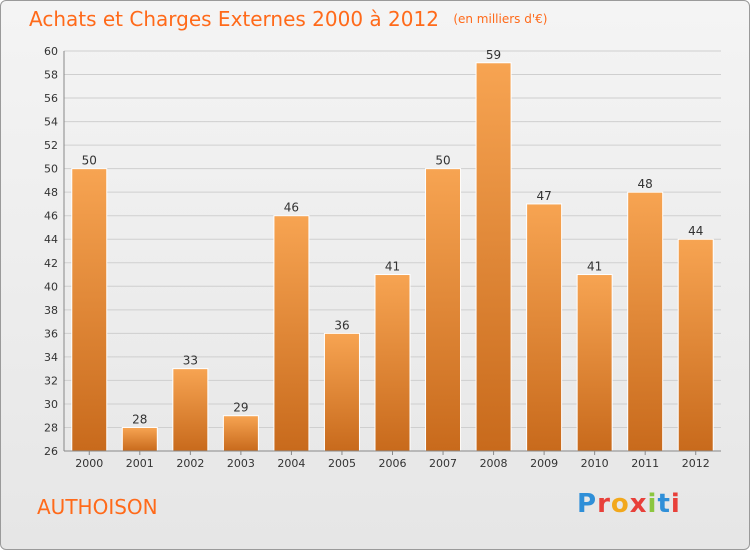 The image size is (750, 550). Describe the element at coordinates (392, 267) in the screenshot. I see `data-label-2006: 41` at that location.